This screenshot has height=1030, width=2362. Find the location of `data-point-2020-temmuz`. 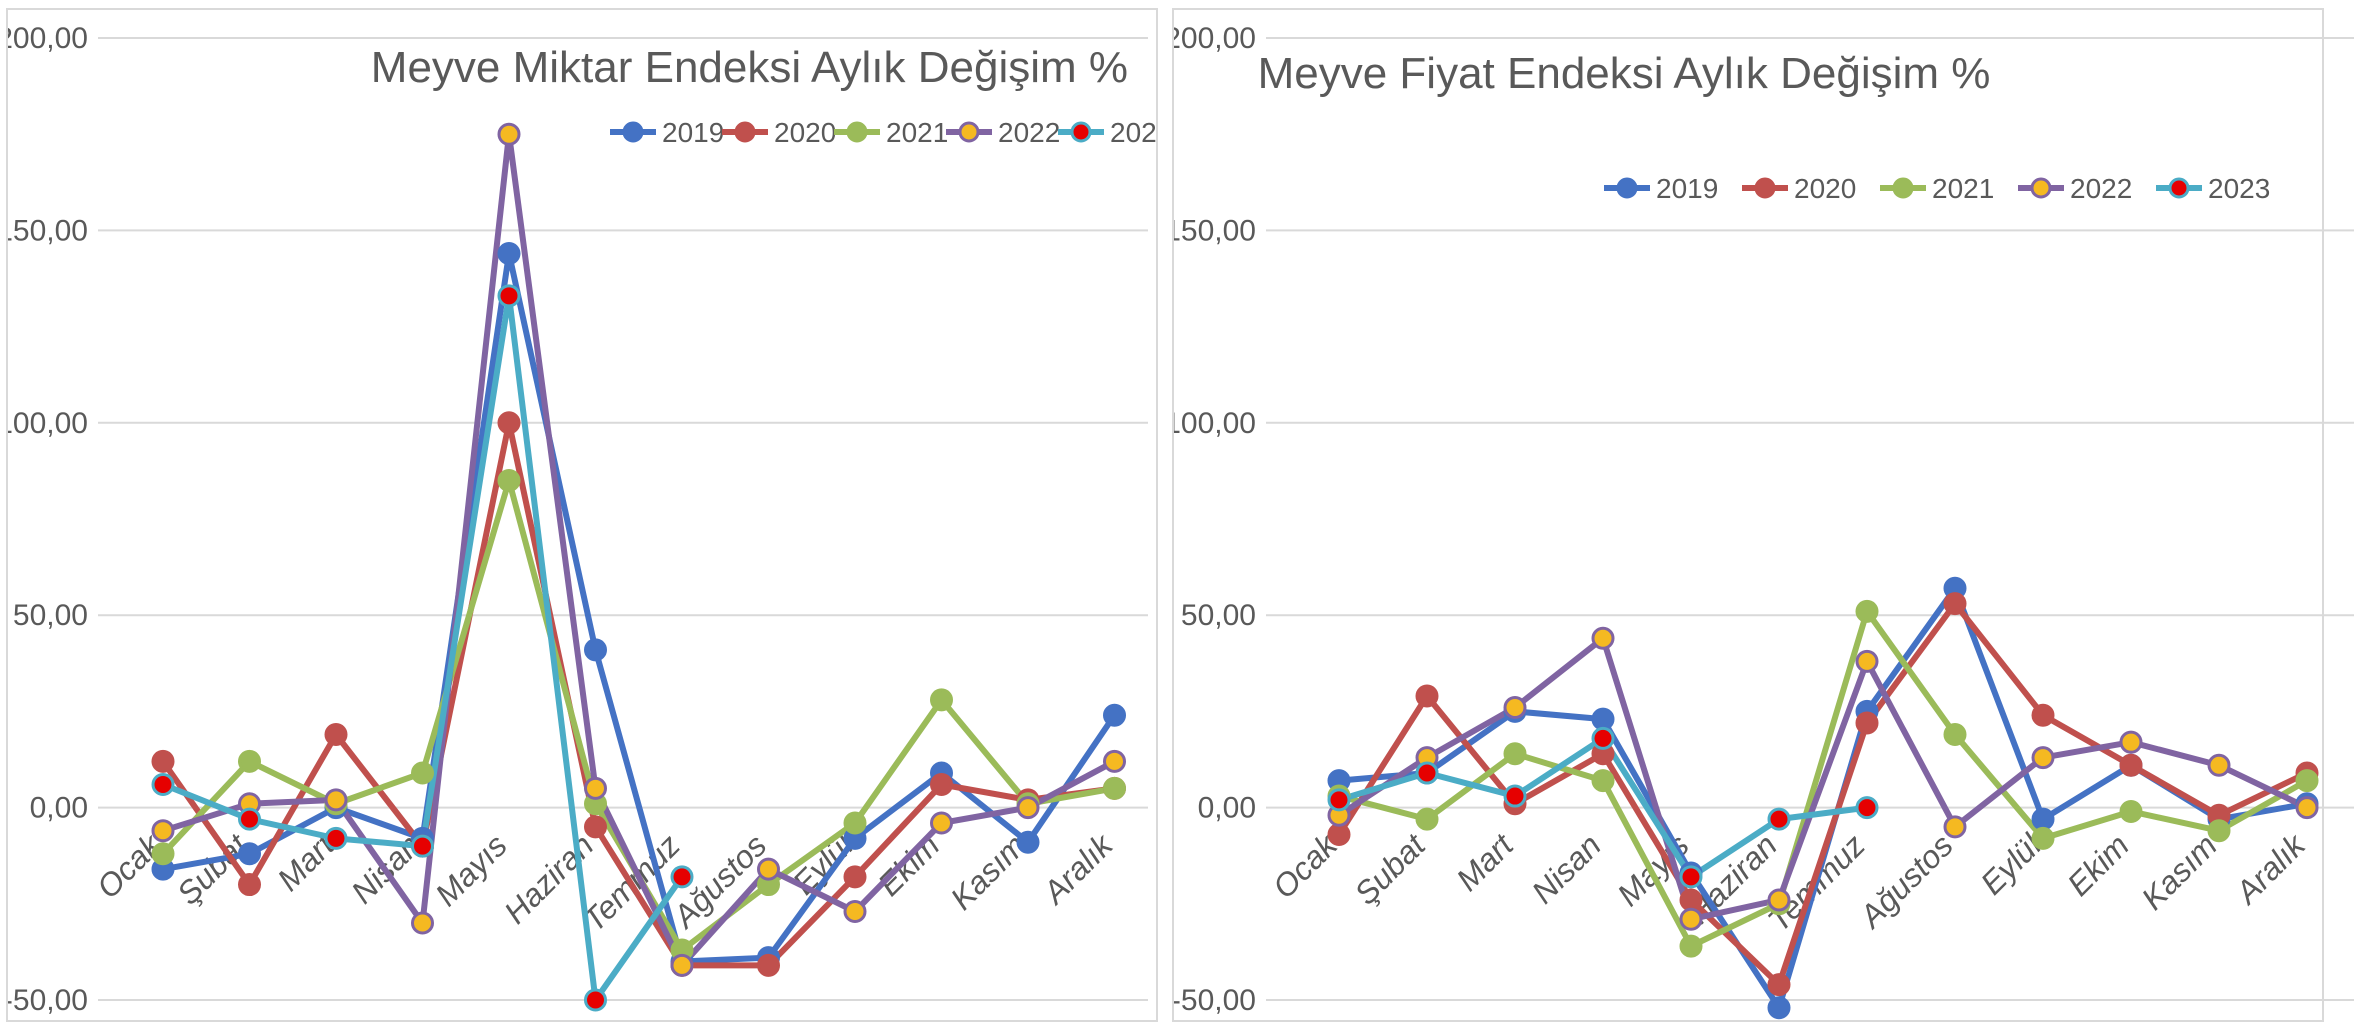

data-point-2020-temmuz is located at coordinates (1867, 723).